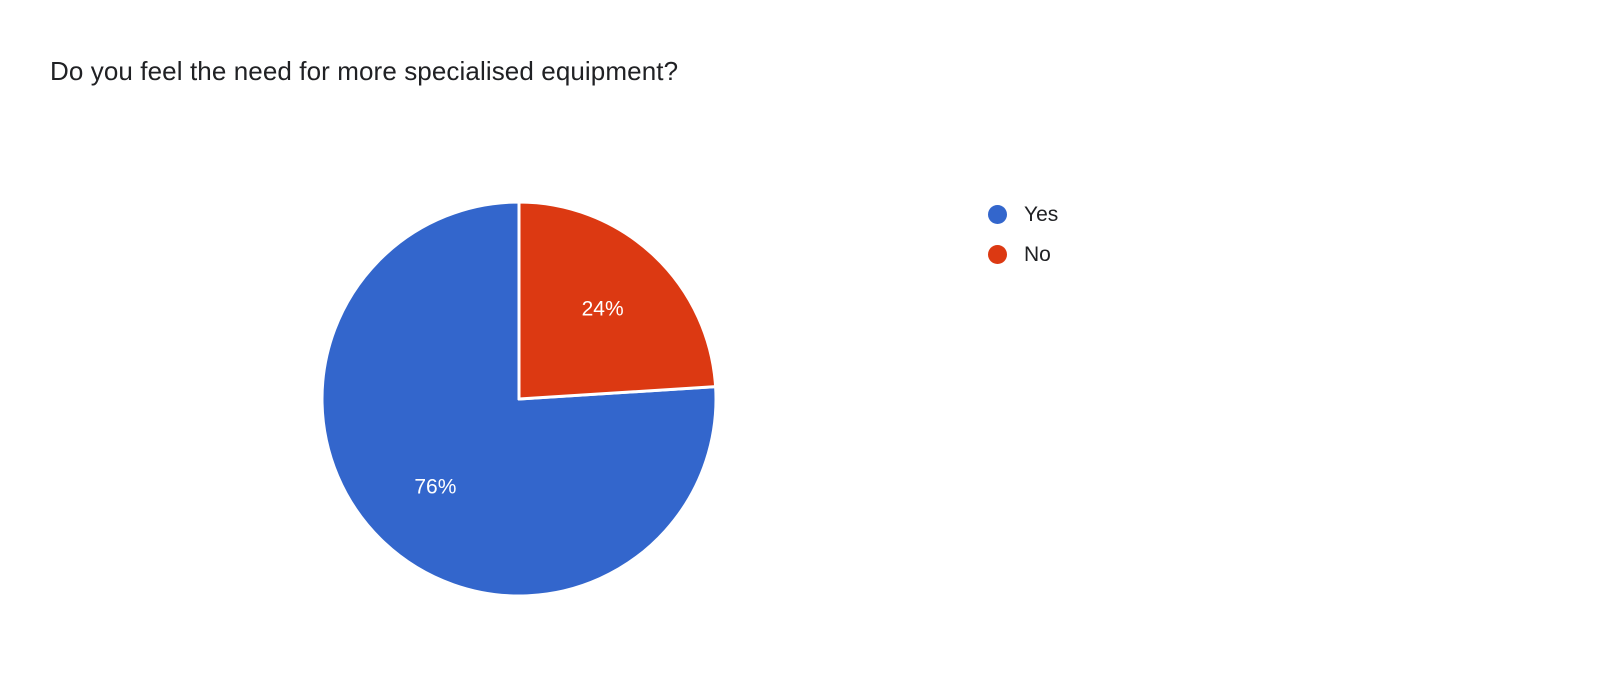  I want to click on pie-slice-label-no: 24%, so click(603, 309).